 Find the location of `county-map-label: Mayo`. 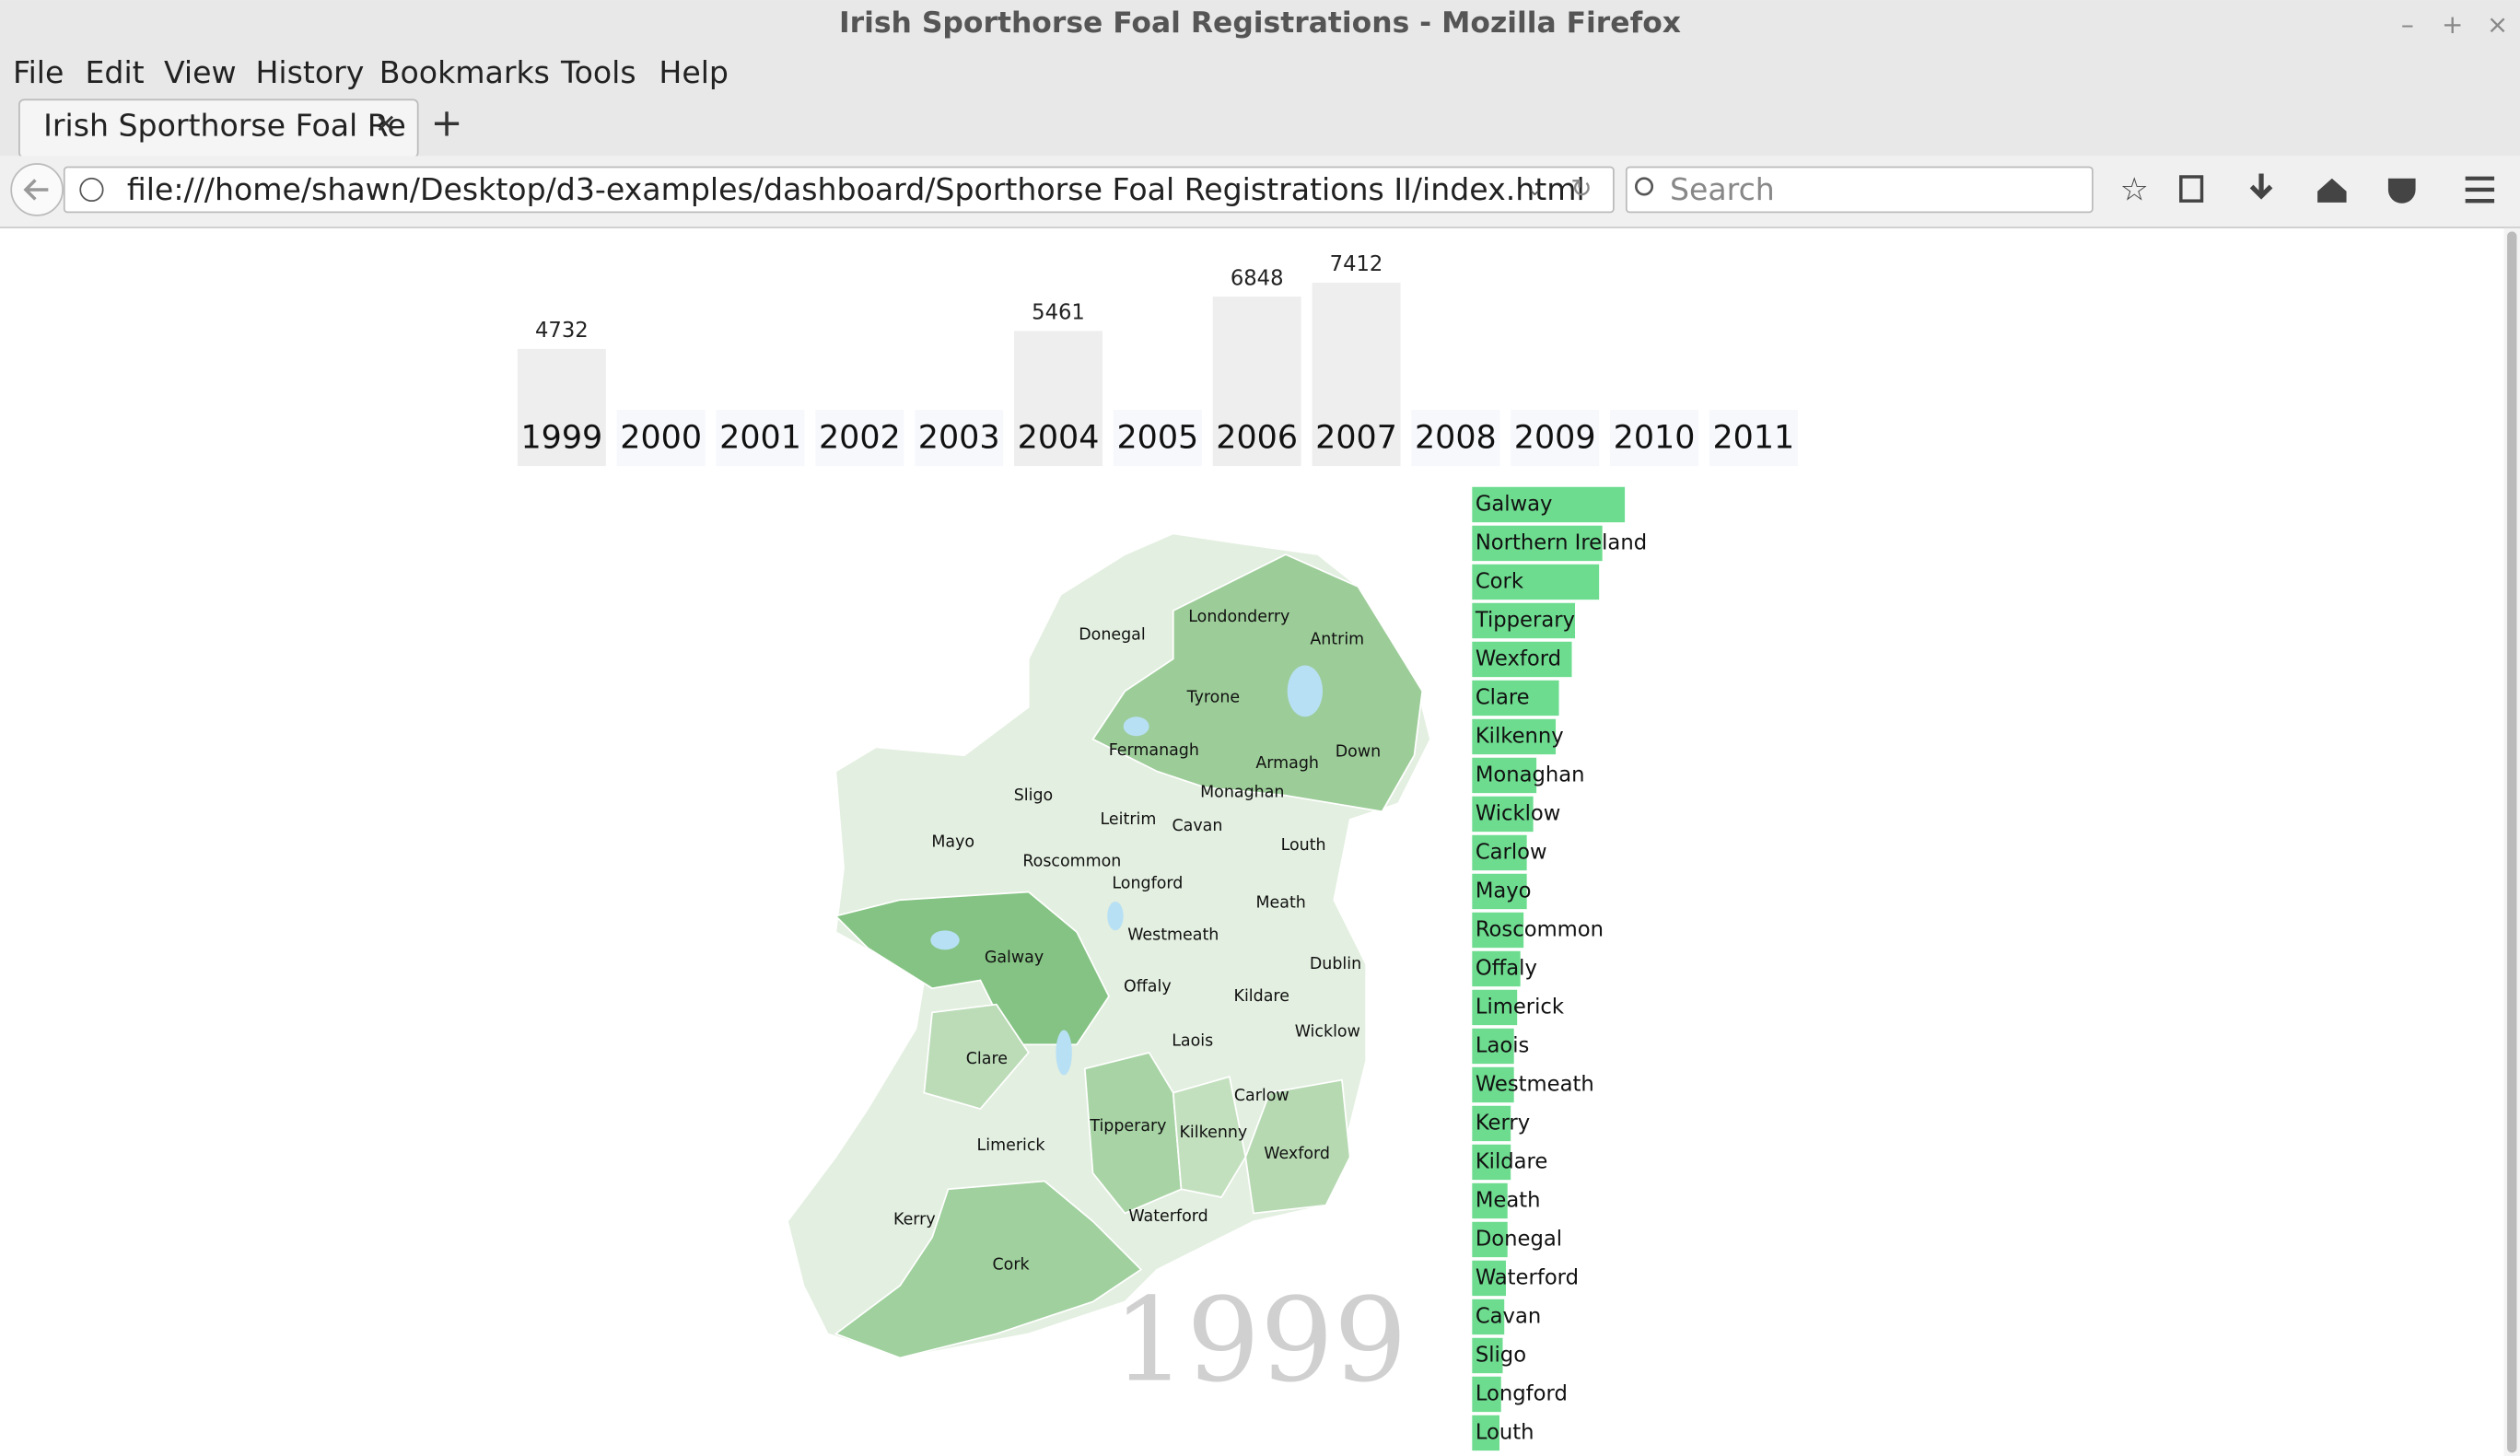

county-map-label: Mayo is located at coordinates (952, 842).